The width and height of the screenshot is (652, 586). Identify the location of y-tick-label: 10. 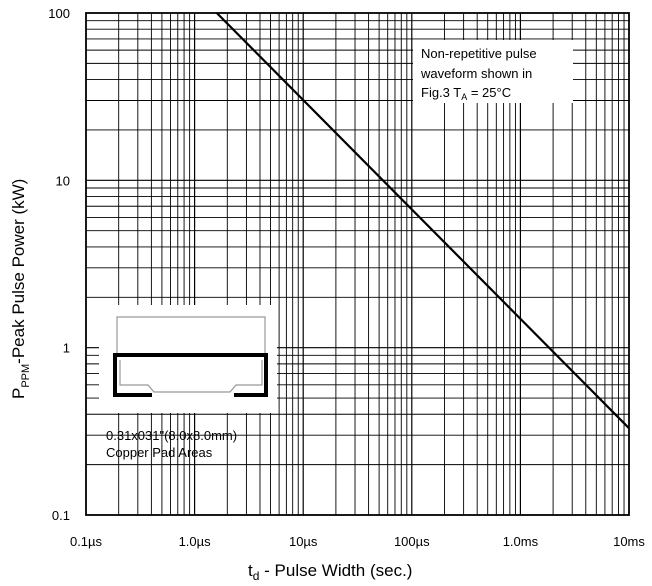
(63, 180).